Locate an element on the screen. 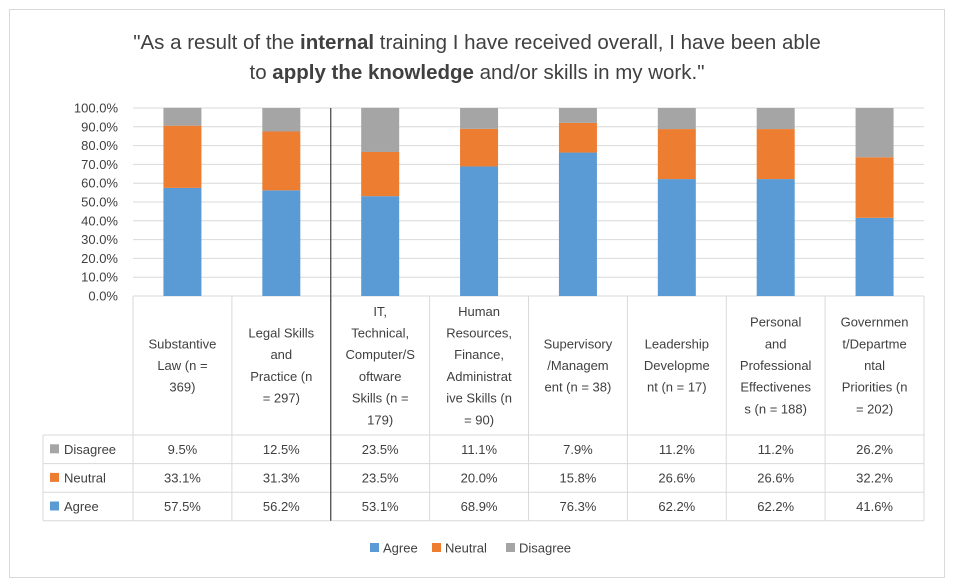 This screenshot has width=954, height=587. data-cell: 15.8% is located at coordinates (578, 477).